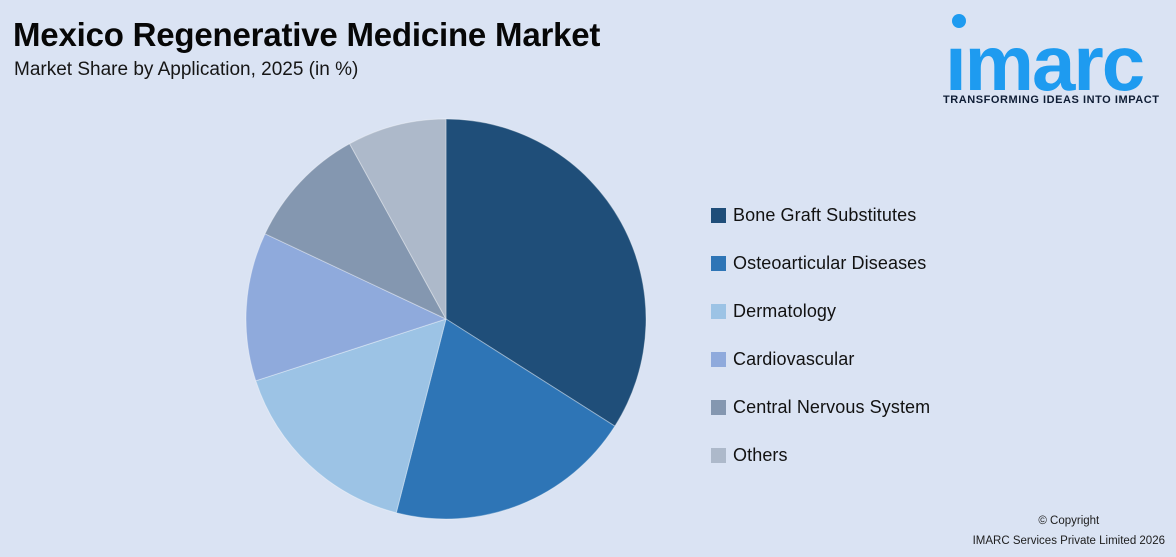 This screenshot has height=557, width=1176. I want to click on legend-item: Osteoarticular Diseases, so click(820, 263).